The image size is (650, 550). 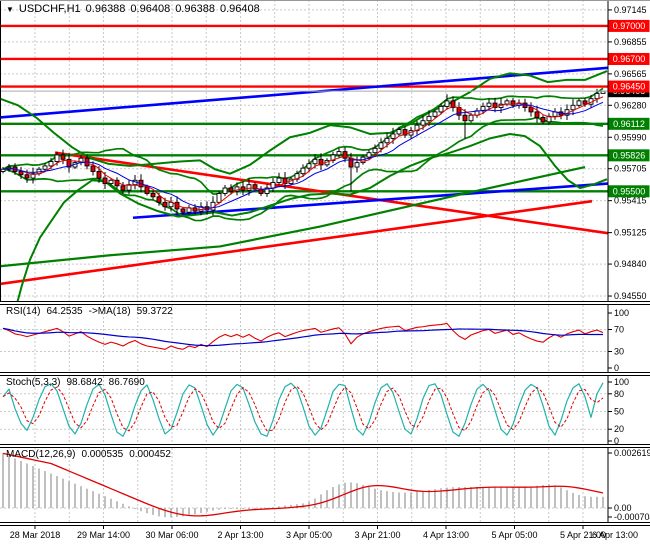 I want to click on svg-text: -0.000704, so click(x=632, y=517).